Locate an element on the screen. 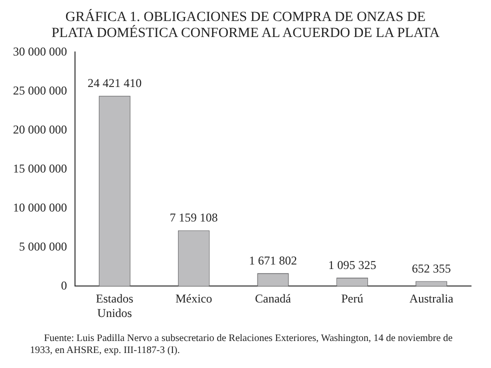 The height and width of the screenshot is (368, 491). x-tick-label: México is located at coordinates (193, 299).